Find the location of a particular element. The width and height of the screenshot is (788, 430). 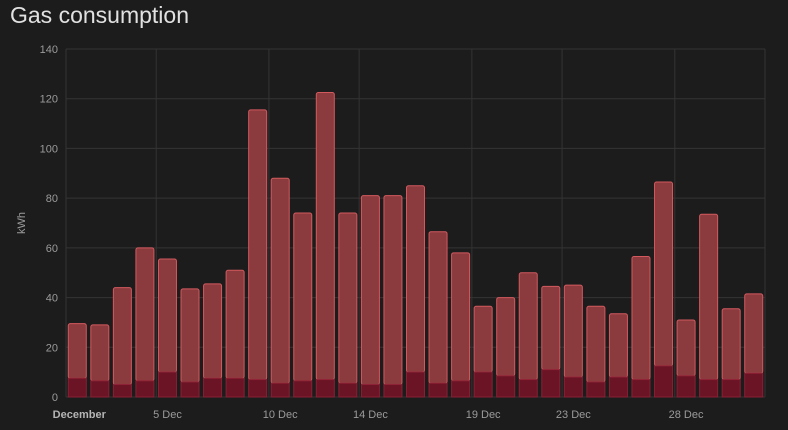

x-tick-label: December is located at coordinates (80, 415).